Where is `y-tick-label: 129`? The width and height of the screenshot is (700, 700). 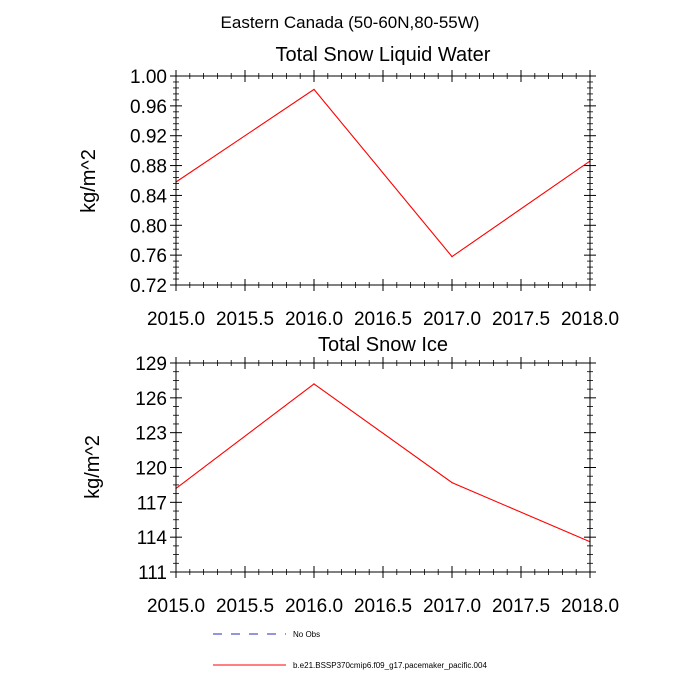 y-tick-label: 129 is located at coordinates (151, 364).